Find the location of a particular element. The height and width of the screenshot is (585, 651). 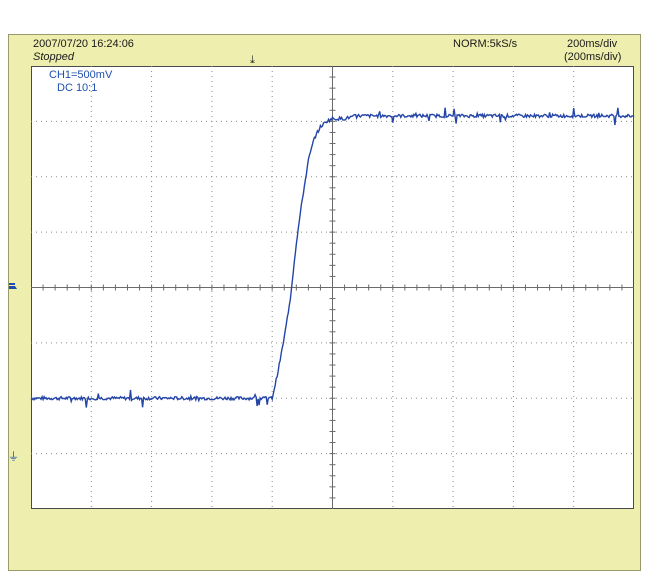

trigger-mode-rate: NORM:5kS/s is located at coordinates (485, 44).